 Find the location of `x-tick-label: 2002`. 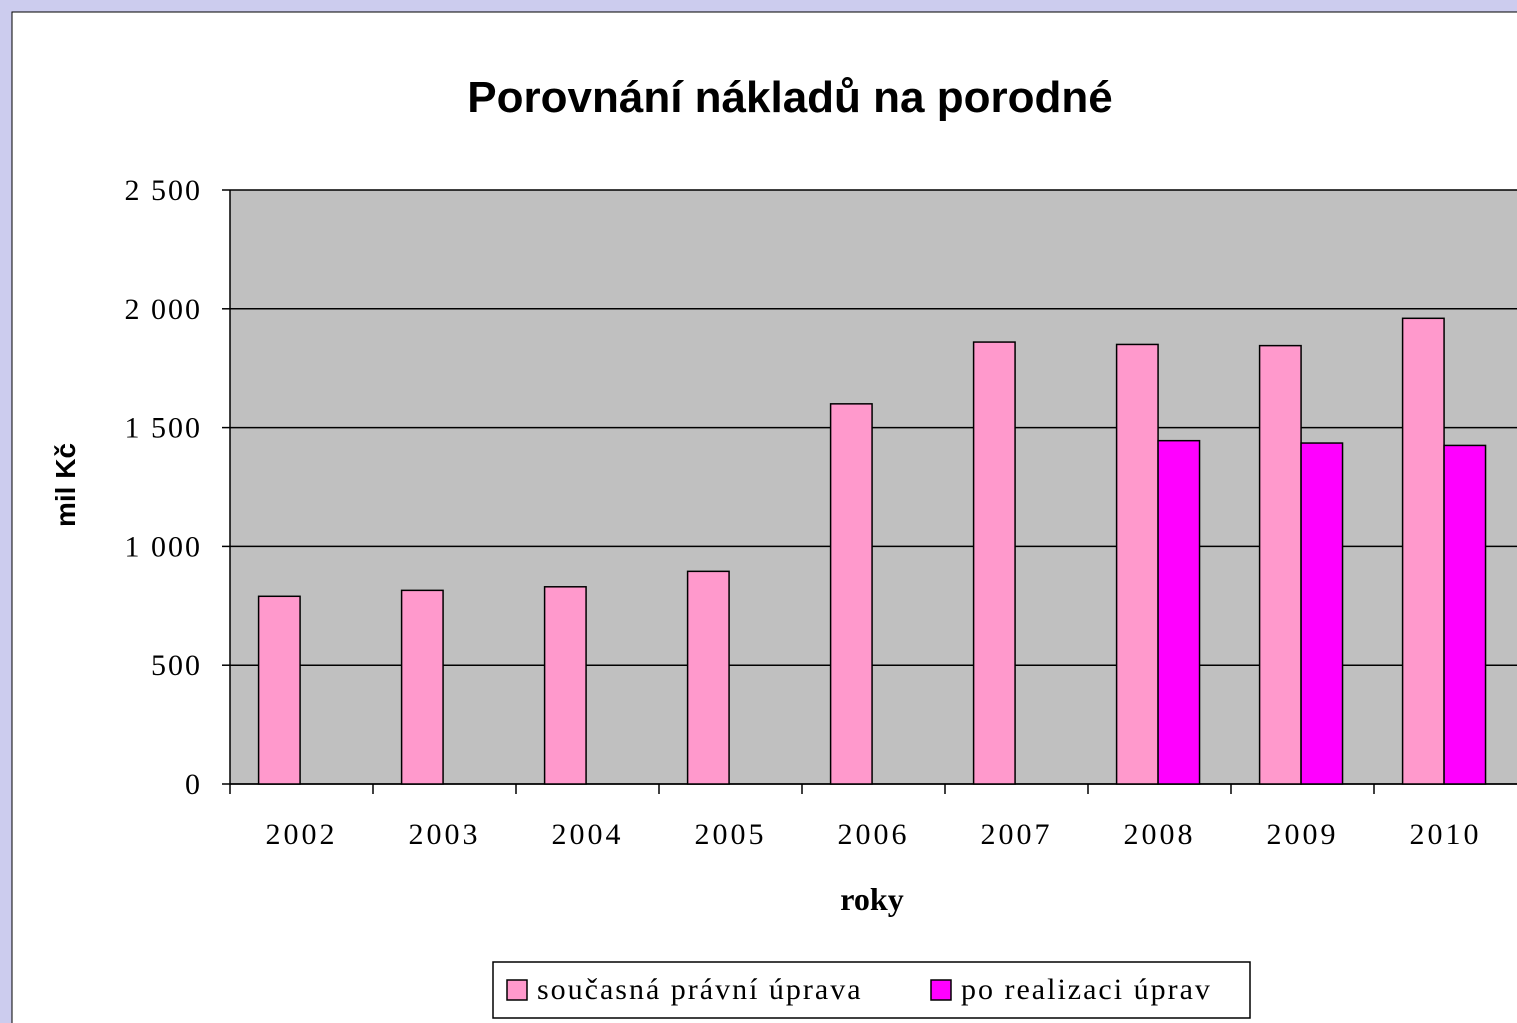

x-tick-label: 2002 is located at coordinates (302, 834).